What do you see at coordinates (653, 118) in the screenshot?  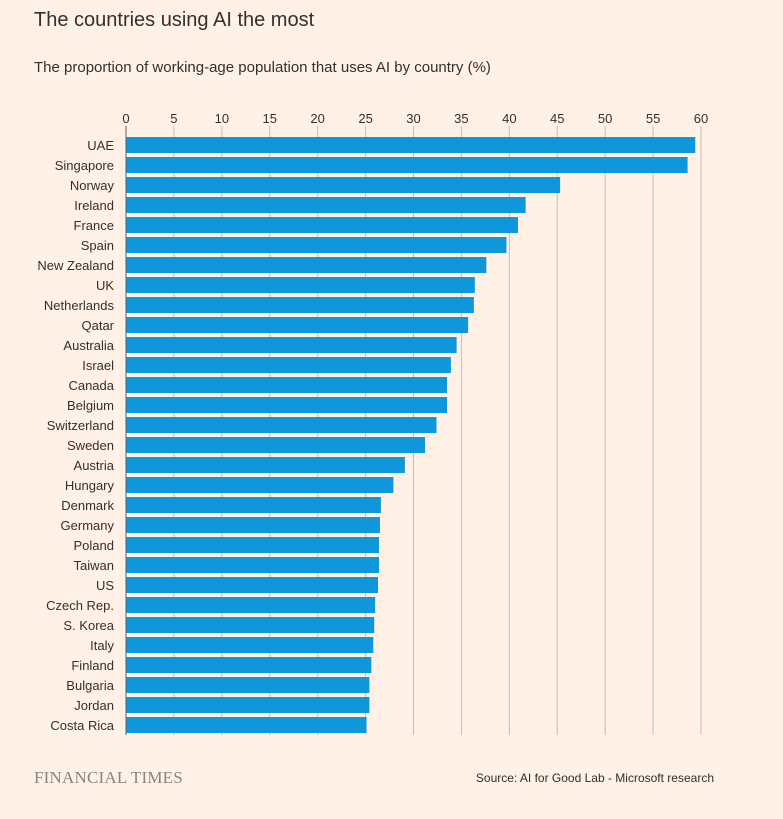 I see `x-tick-label: 55` at bounding box center [653, 118].